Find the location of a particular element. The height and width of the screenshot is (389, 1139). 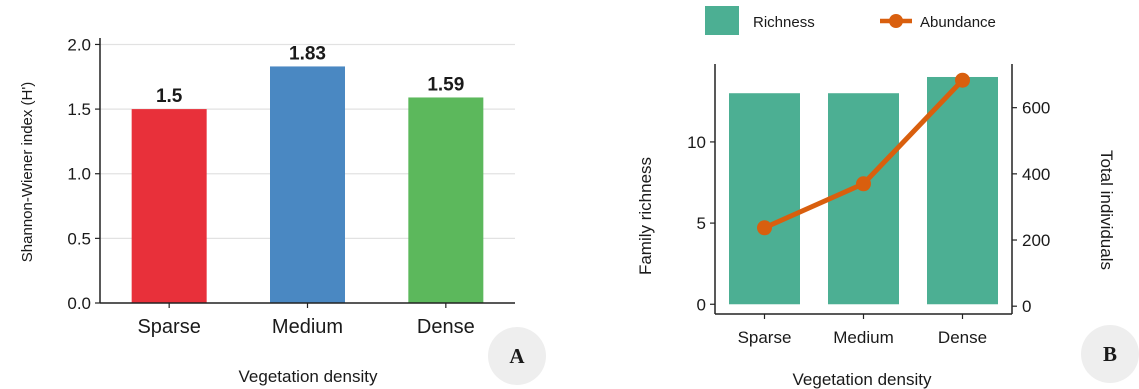

panel-b-right-y-tick-label: 200 is located at coordinates (1036, 240).